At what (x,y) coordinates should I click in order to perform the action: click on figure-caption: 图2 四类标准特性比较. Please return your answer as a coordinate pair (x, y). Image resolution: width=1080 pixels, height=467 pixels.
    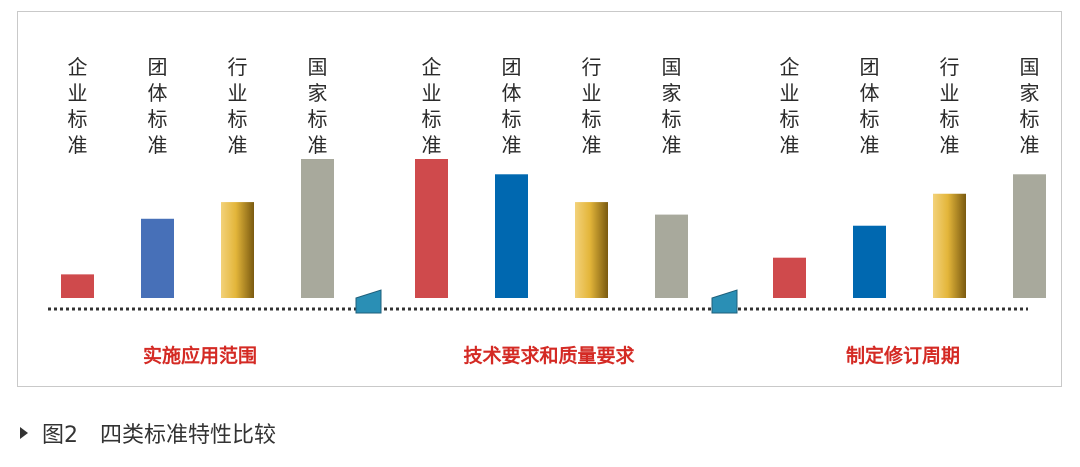
    Looking at the image, I should click on (148, 433).